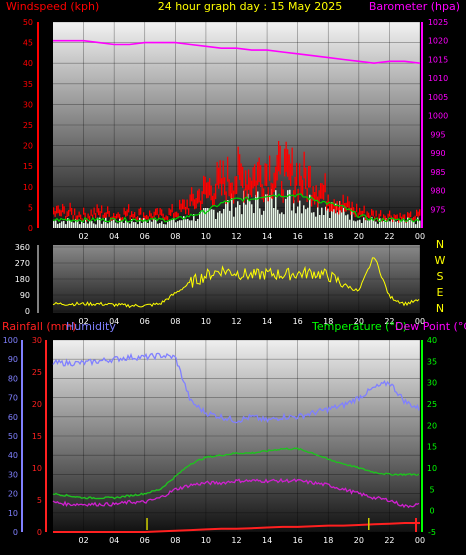  What do you see at coordinates (39, 326) in the screenshot?
I see `rainfall-axis-title: Rainfall (mm)` at bounding box center [39, 326].